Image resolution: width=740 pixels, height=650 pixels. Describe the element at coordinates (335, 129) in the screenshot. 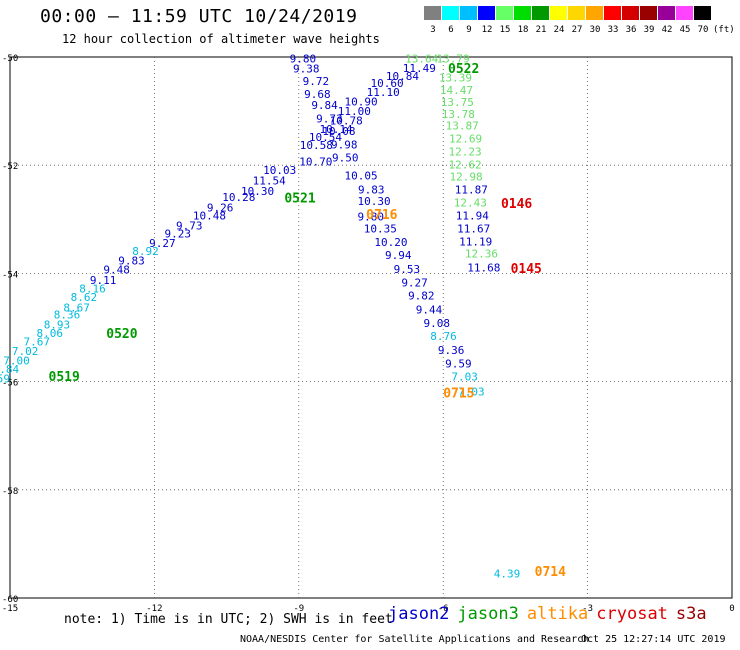

I see `wave-height-label: 10.14` at that location.